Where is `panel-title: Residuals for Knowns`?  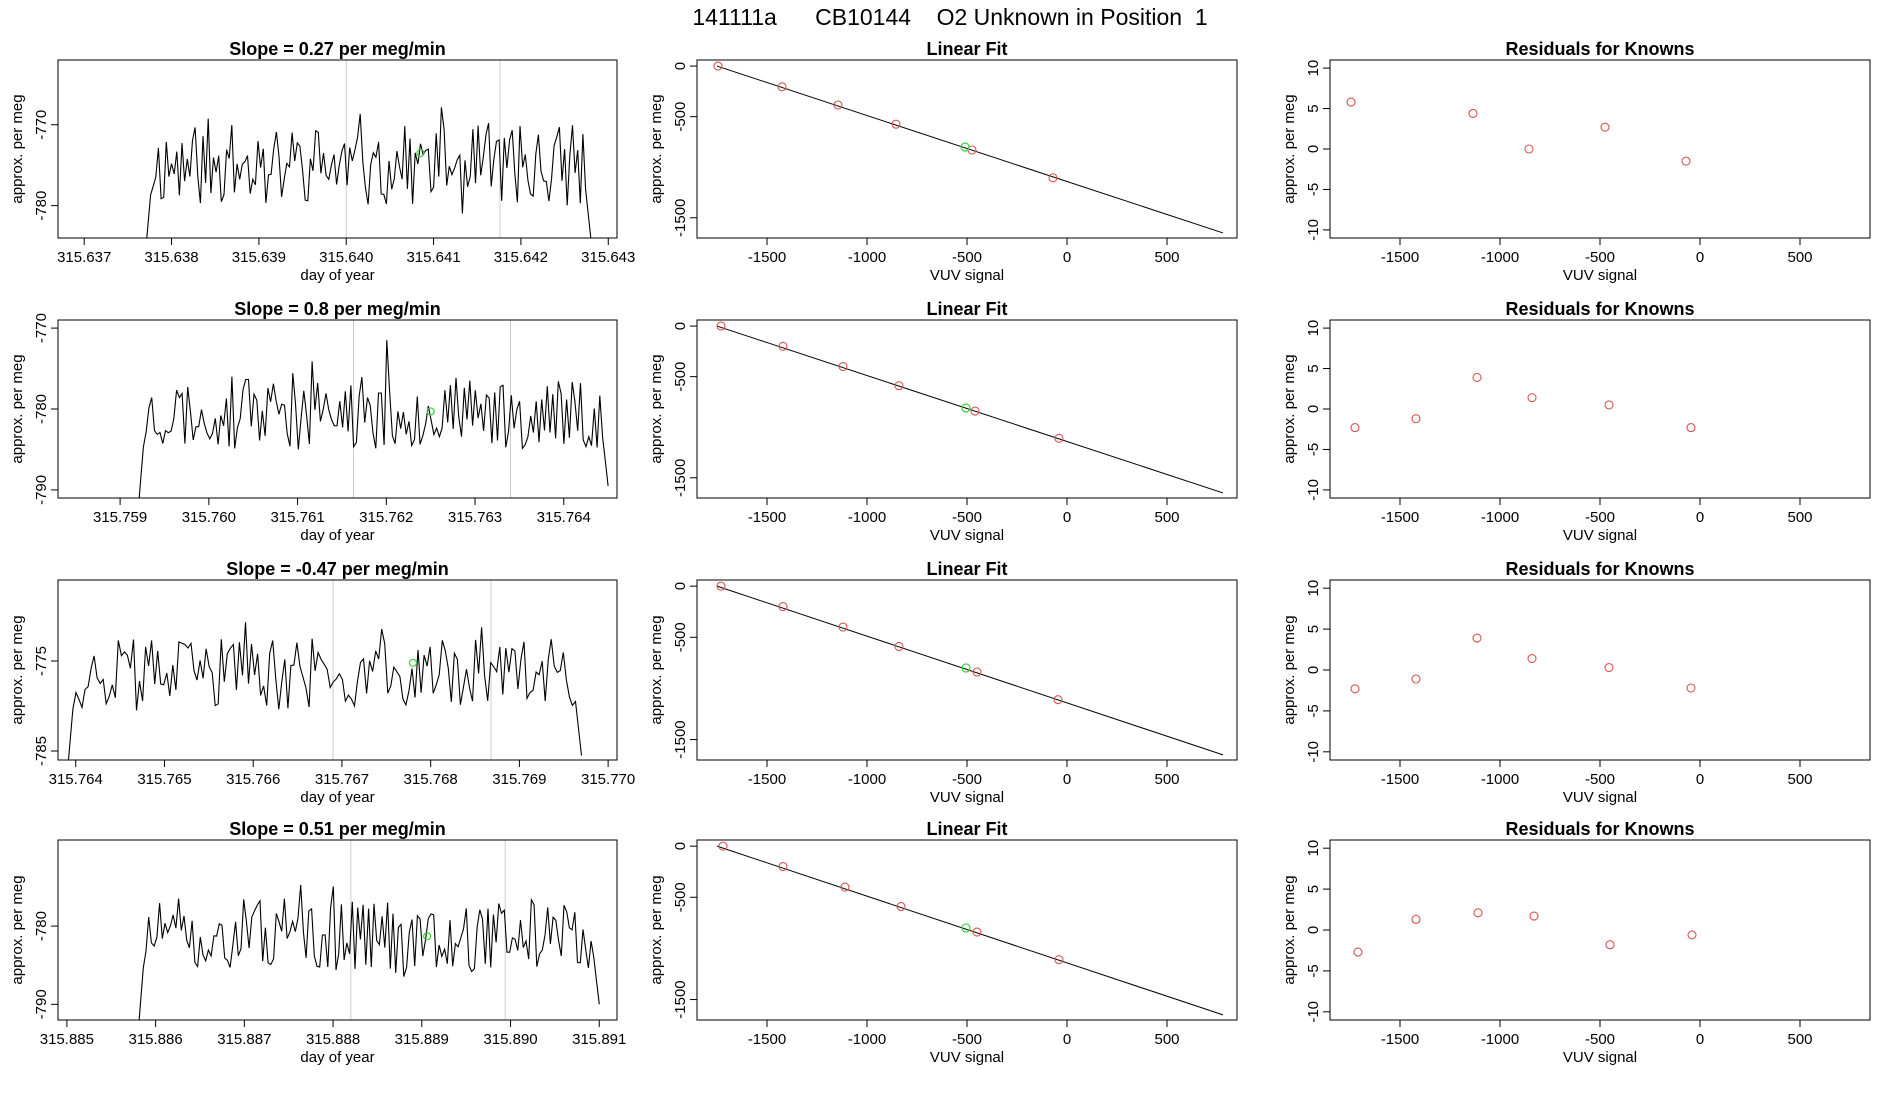
panel-title: Residuals for Knowns is located at coordinates (1599, 309).